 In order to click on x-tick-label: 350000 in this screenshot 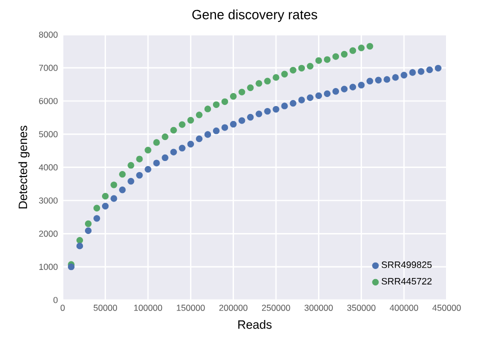, I will do `click(361, 307)`.